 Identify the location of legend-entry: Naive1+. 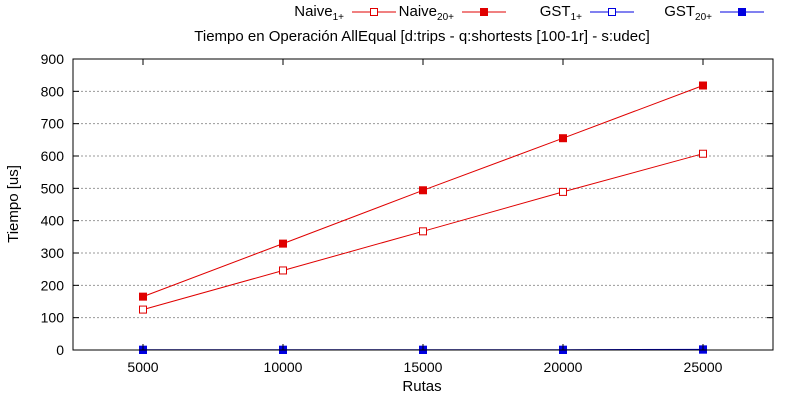
(345, 13).